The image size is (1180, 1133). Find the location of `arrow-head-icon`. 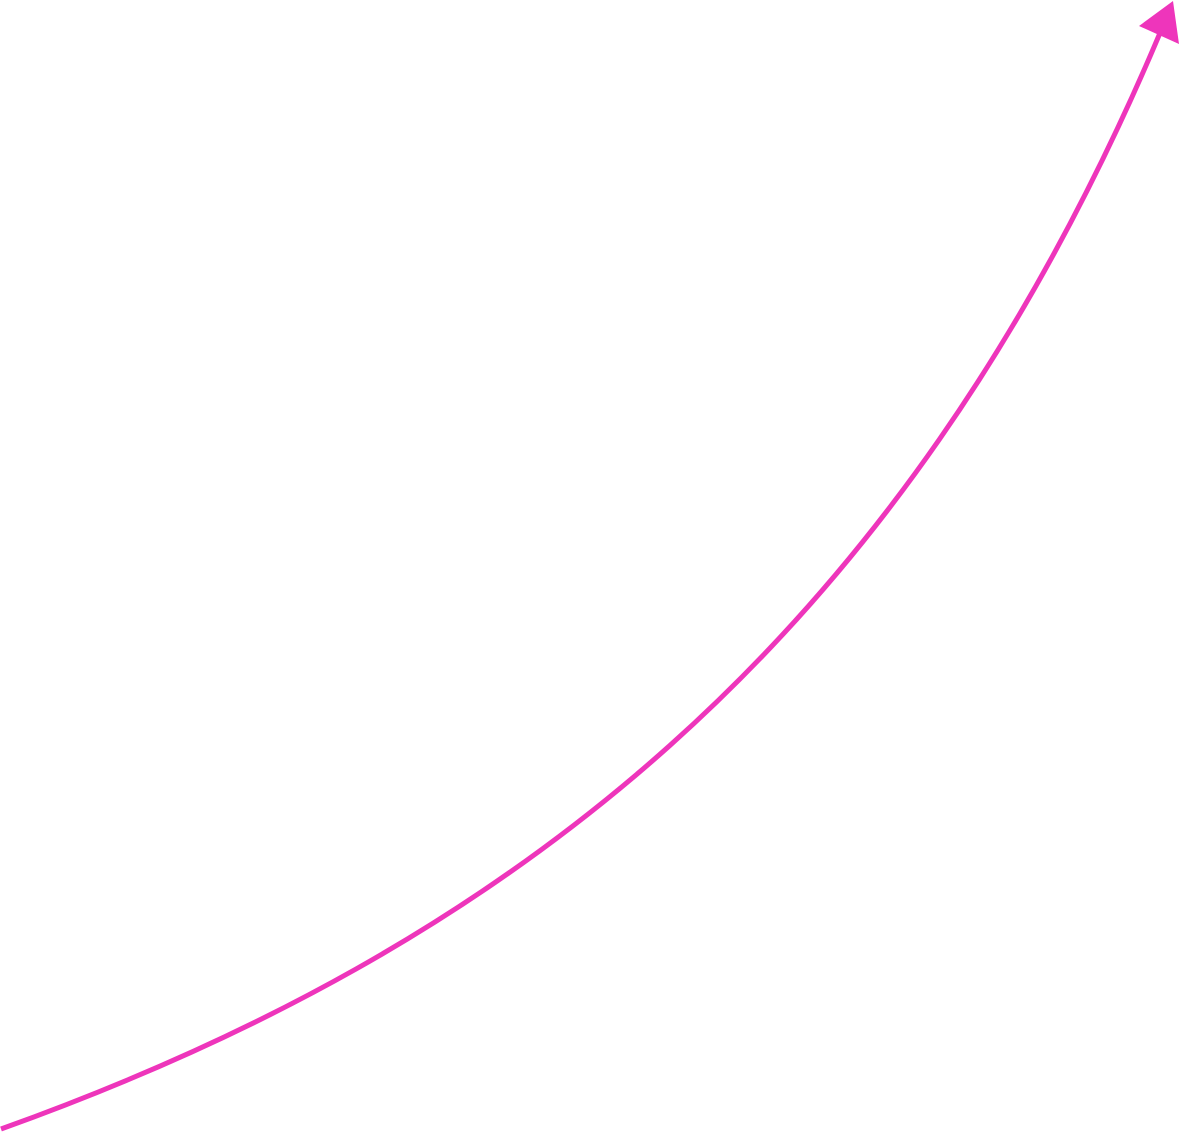

arrow-head-icon is located at coordinates (1159, 22).